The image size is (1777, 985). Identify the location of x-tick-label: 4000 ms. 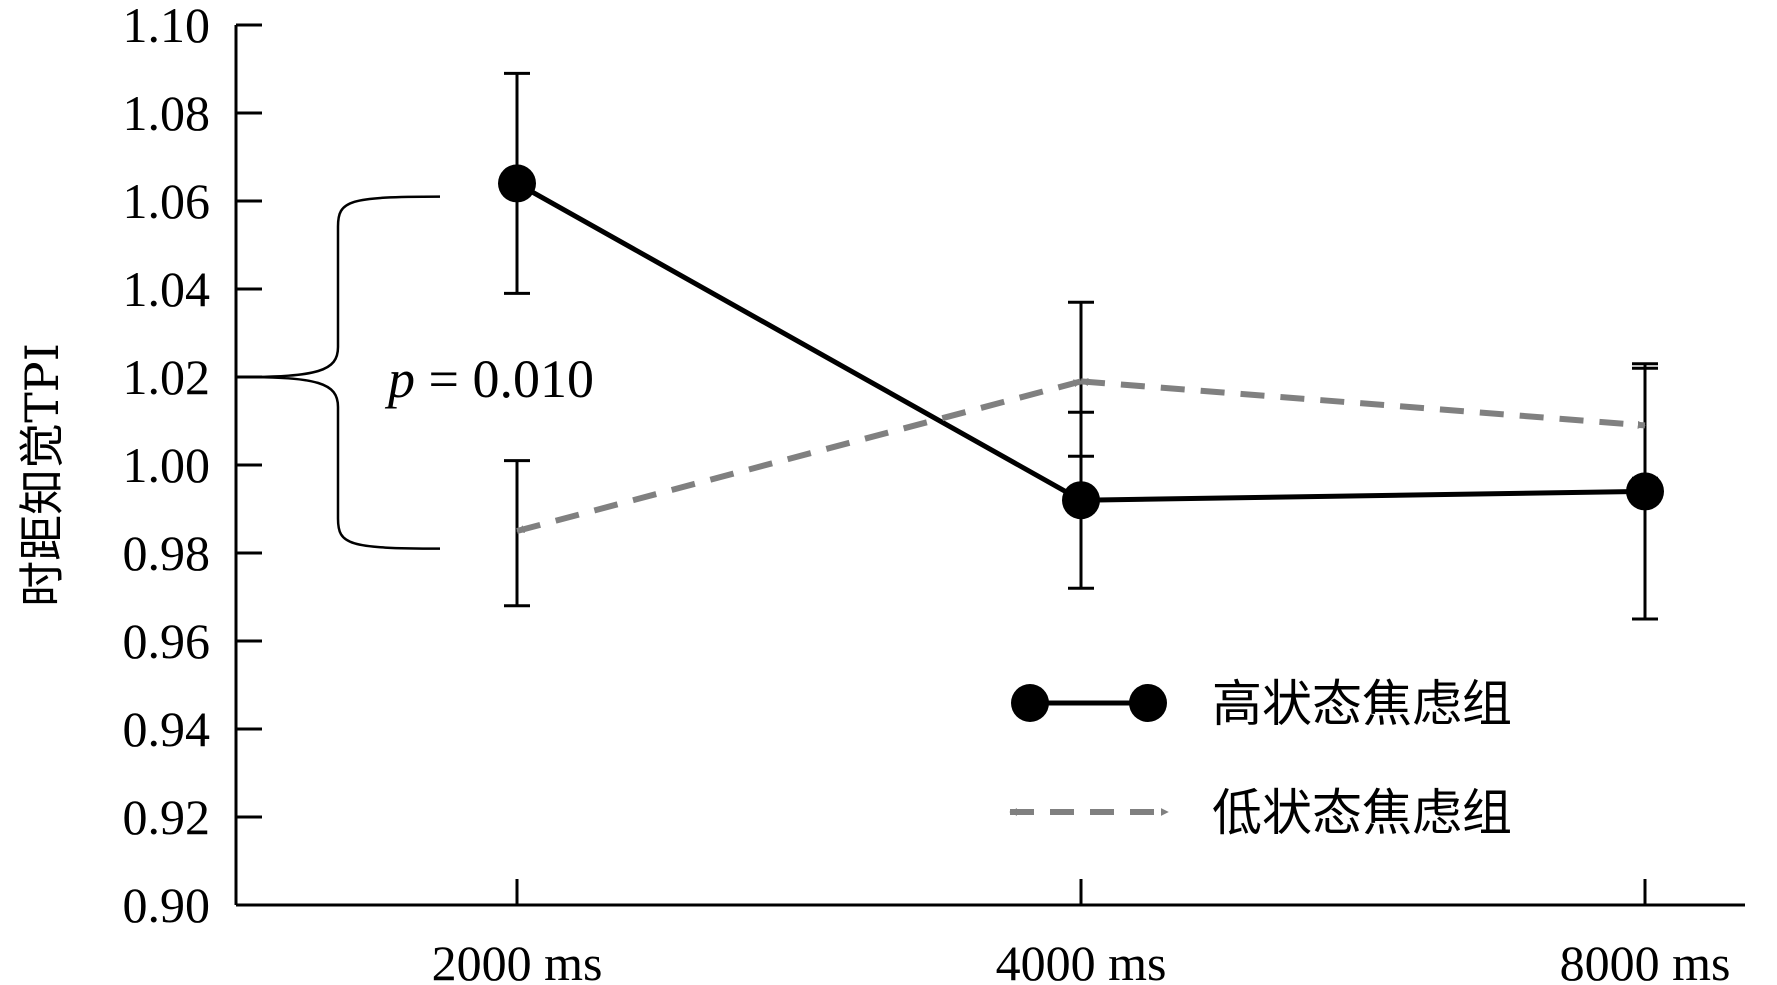
(1081, 960).